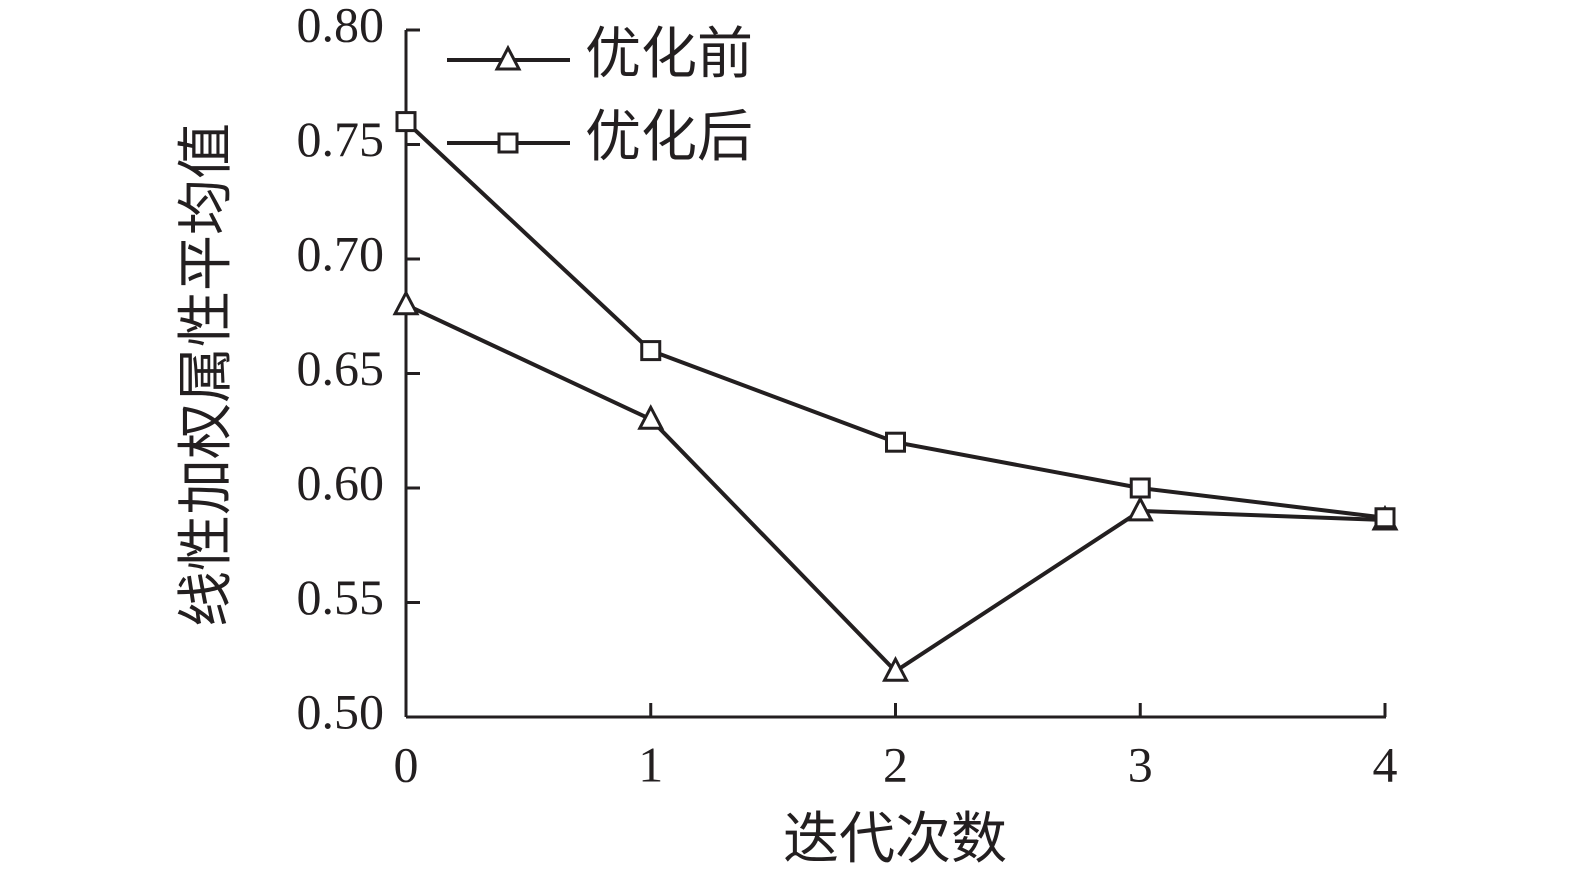 The width and height of the screenshot is (1575, 884). I want to click on y-axis-label: 线性加权属性平均值, so click(207, 375).